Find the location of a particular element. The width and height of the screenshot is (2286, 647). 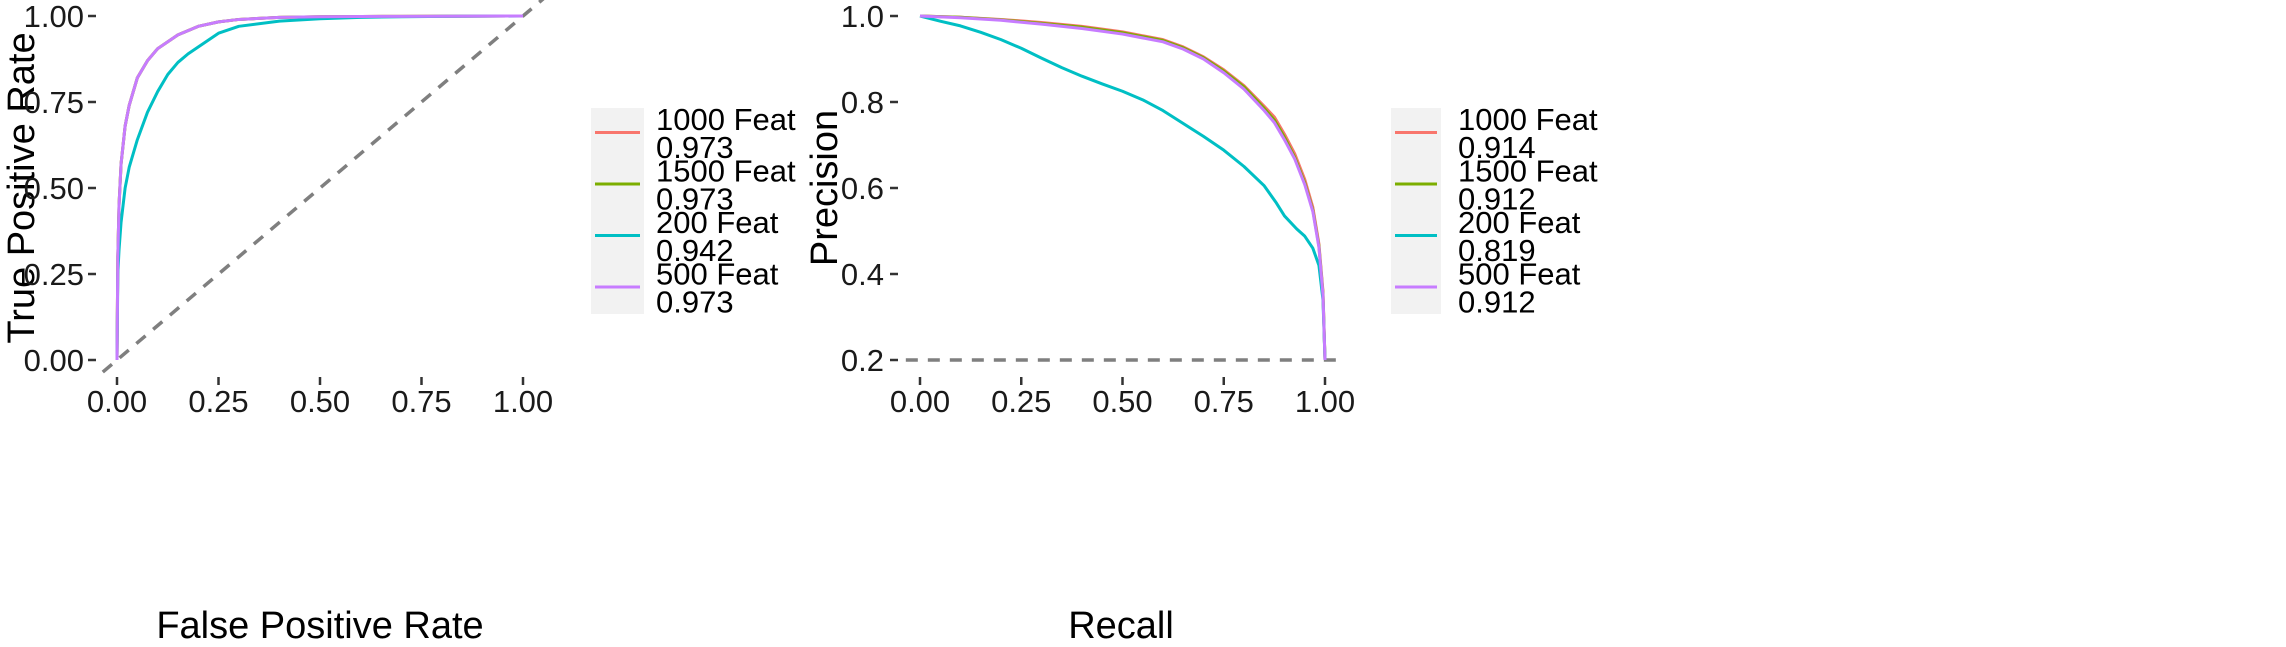

pr-legend-label: 500 Feat is located at coordinates (1519, 274).